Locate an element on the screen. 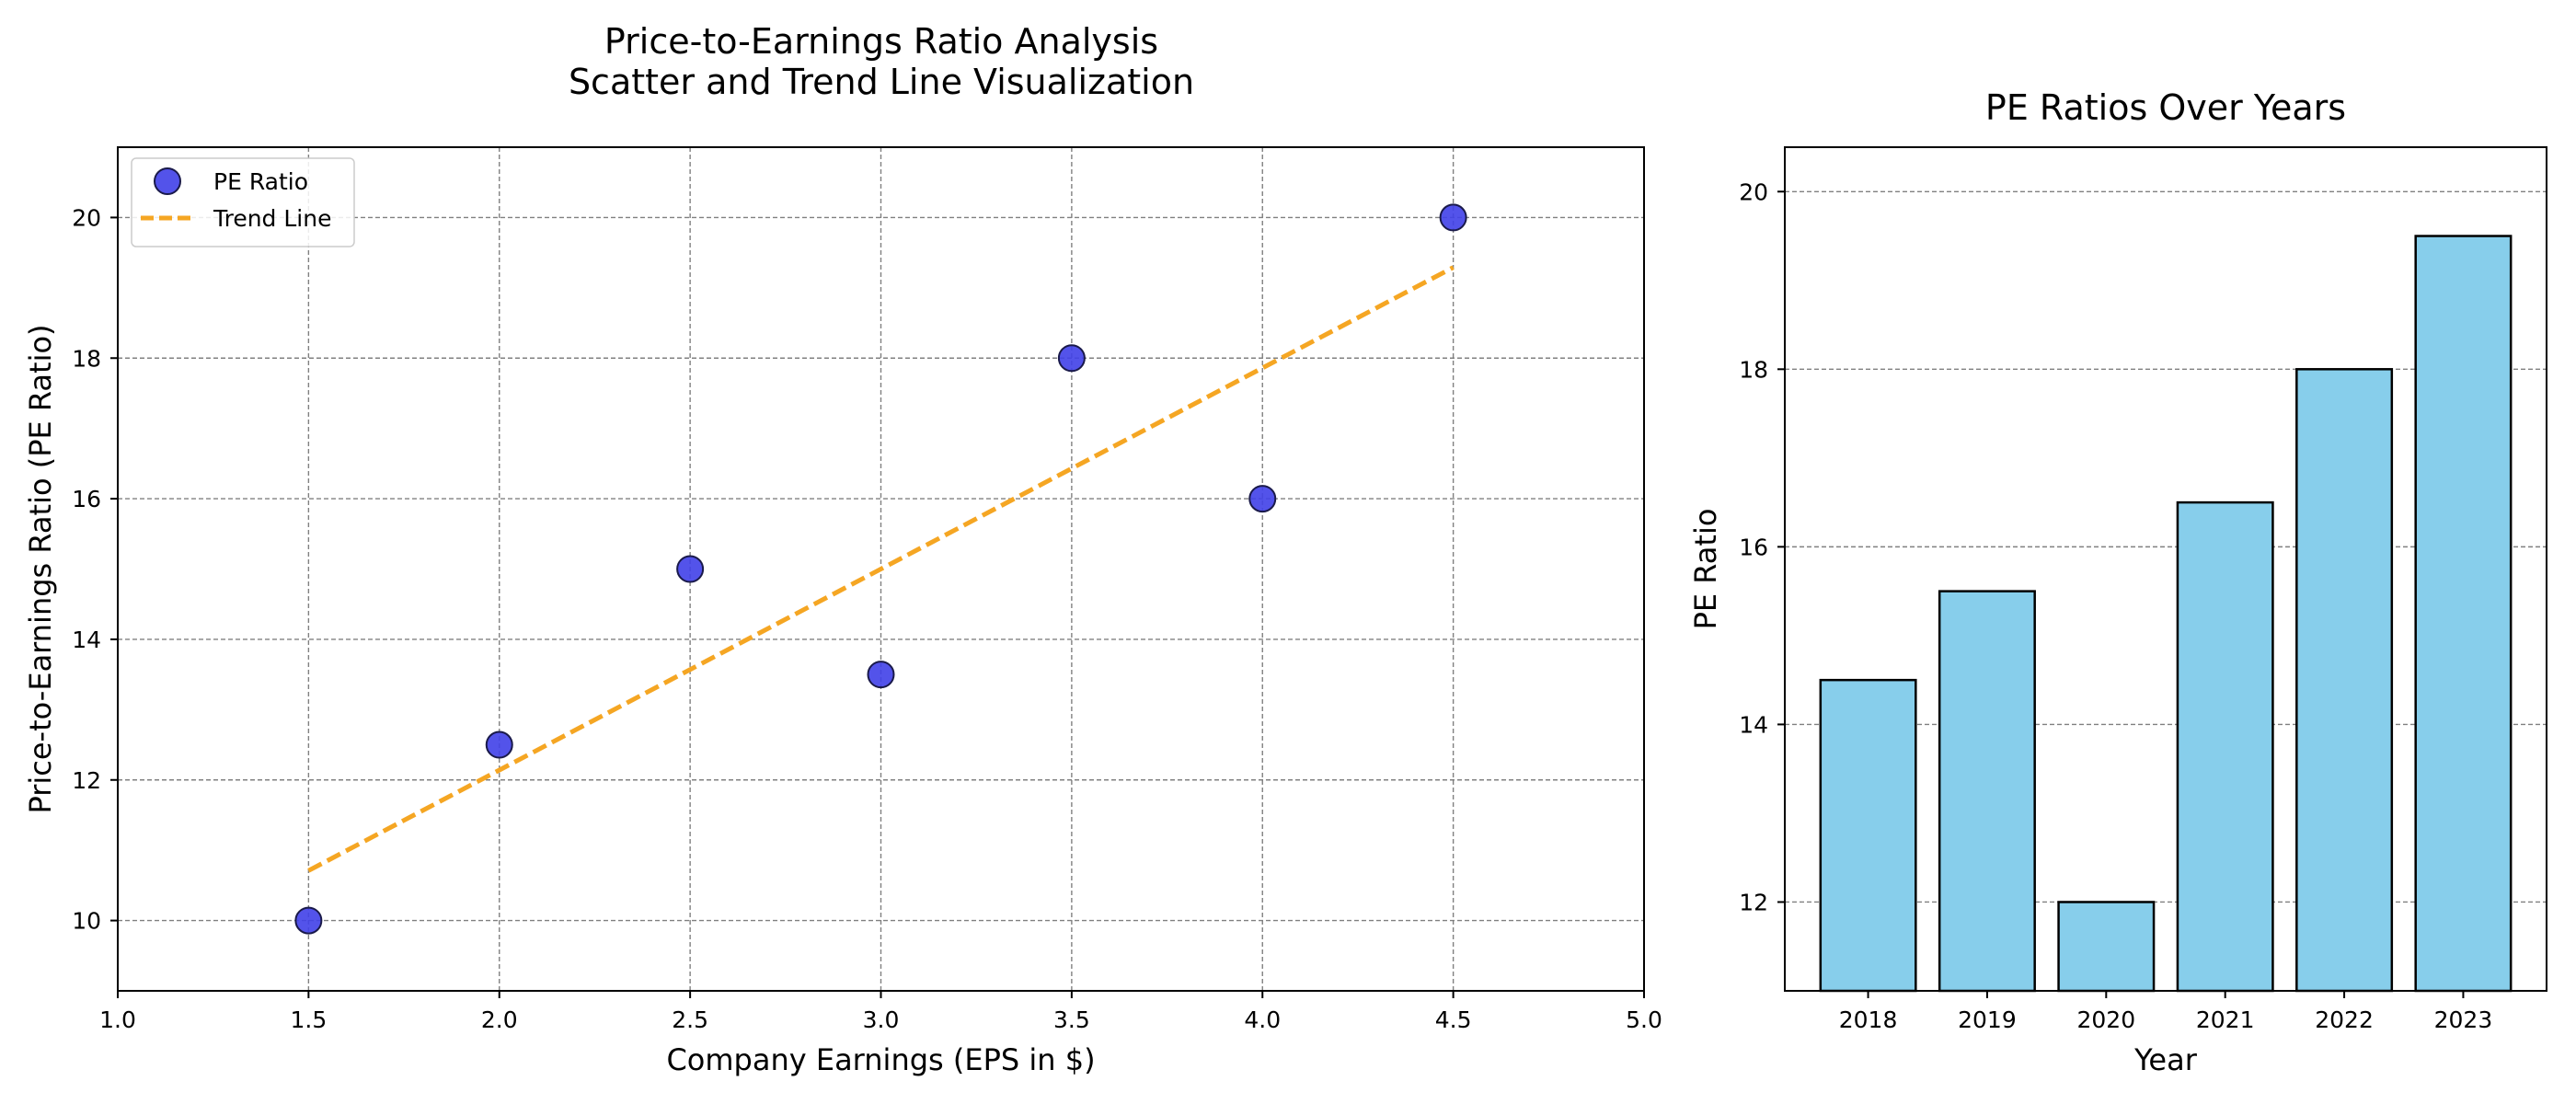 Image resolution: width=2576 pixels, height=1104 pixels. x-tick-label: 2020 is located at coordinates (2106, 1020).